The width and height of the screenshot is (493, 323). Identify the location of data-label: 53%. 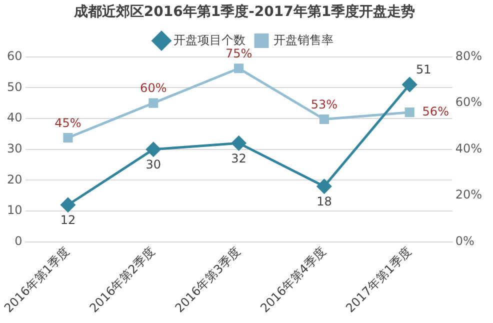
(324, 104).